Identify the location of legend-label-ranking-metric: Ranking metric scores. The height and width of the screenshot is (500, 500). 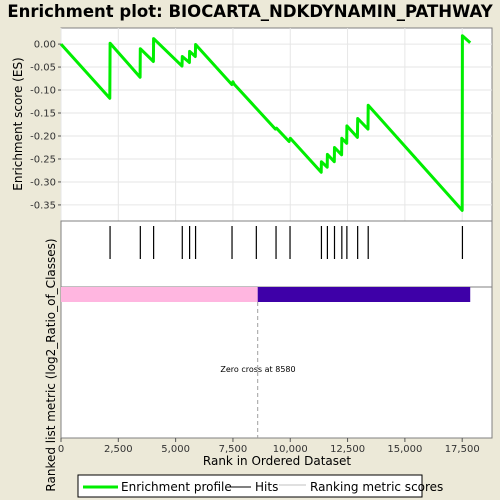
(376, 487).